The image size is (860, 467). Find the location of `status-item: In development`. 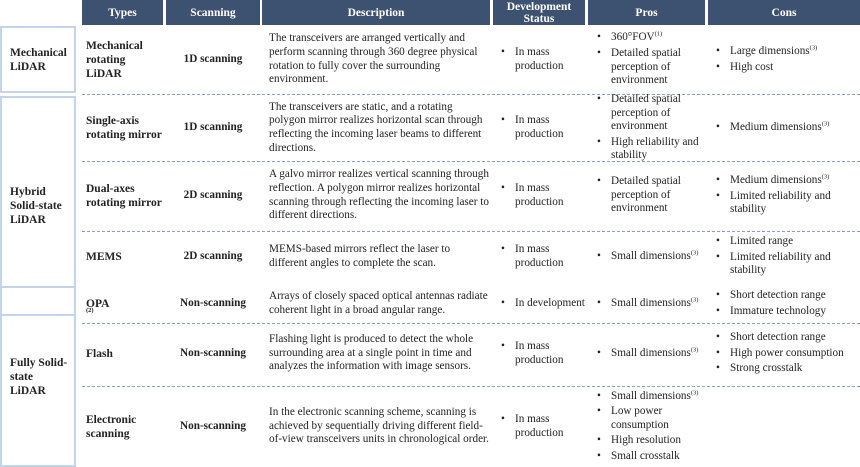

status-item: In development is located at coordinates (541, 304).